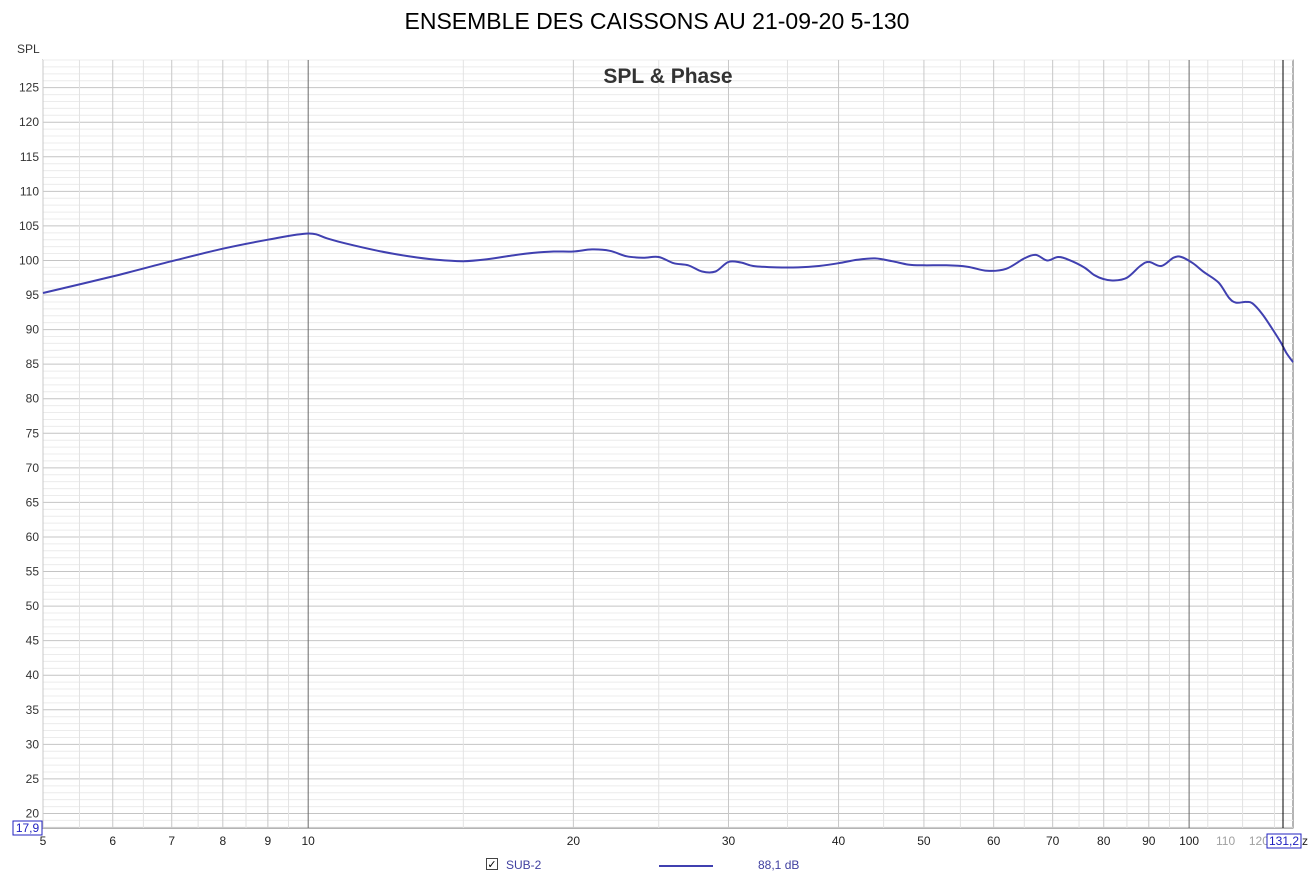 Image resolution: width=1314 pixels, height=881 pixels. What do you see at coordinates (33, 779) in the screenshot?
I see `y-tick-label: 25` at bounding box center [33, 779].